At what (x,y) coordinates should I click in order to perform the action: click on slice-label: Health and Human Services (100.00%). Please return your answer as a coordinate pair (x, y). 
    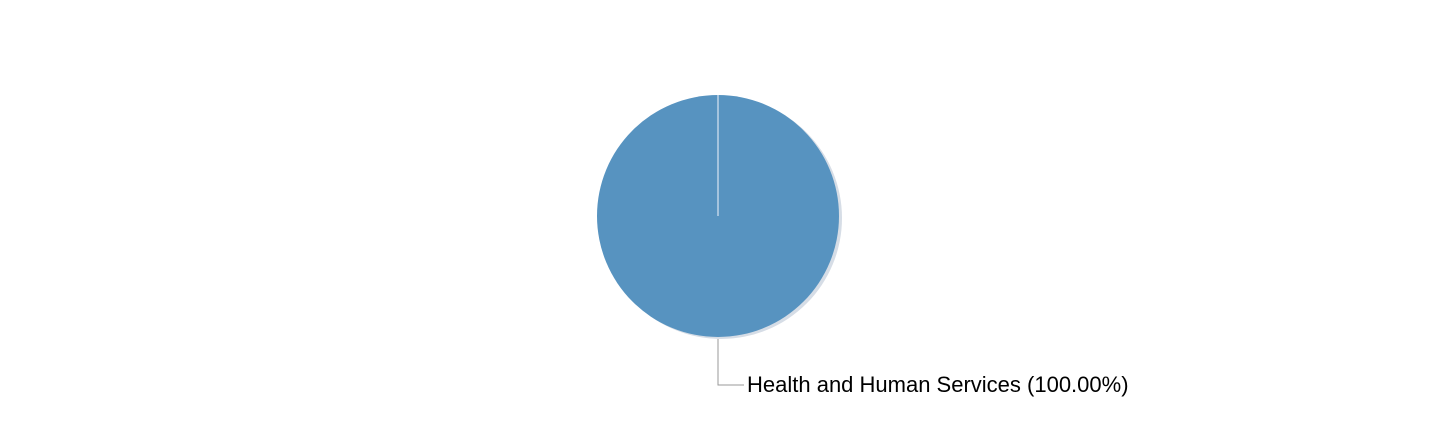
    Looking at the image, I should click on (938, 384).